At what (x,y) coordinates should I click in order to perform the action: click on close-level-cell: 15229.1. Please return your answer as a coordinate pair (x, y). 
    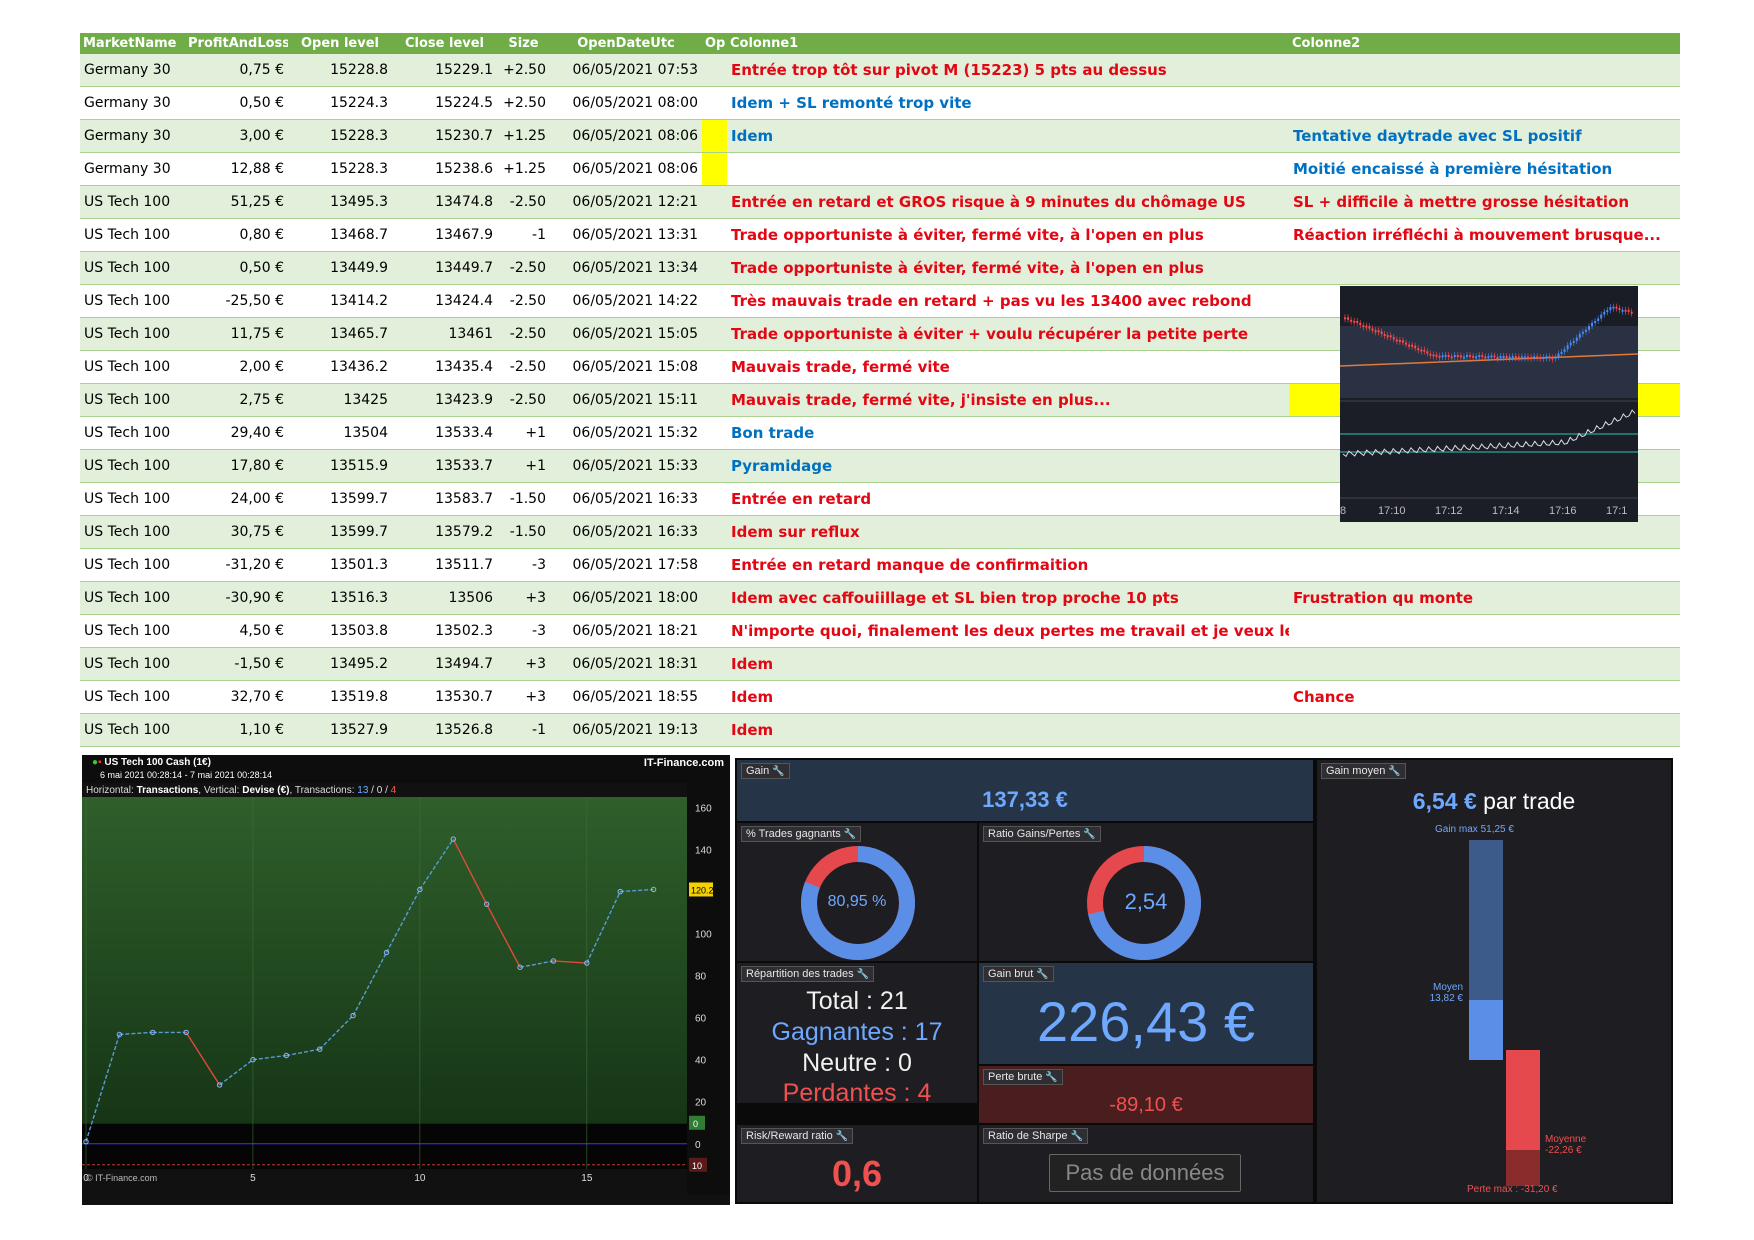
    Looking at the image, I should click on (444, 70).